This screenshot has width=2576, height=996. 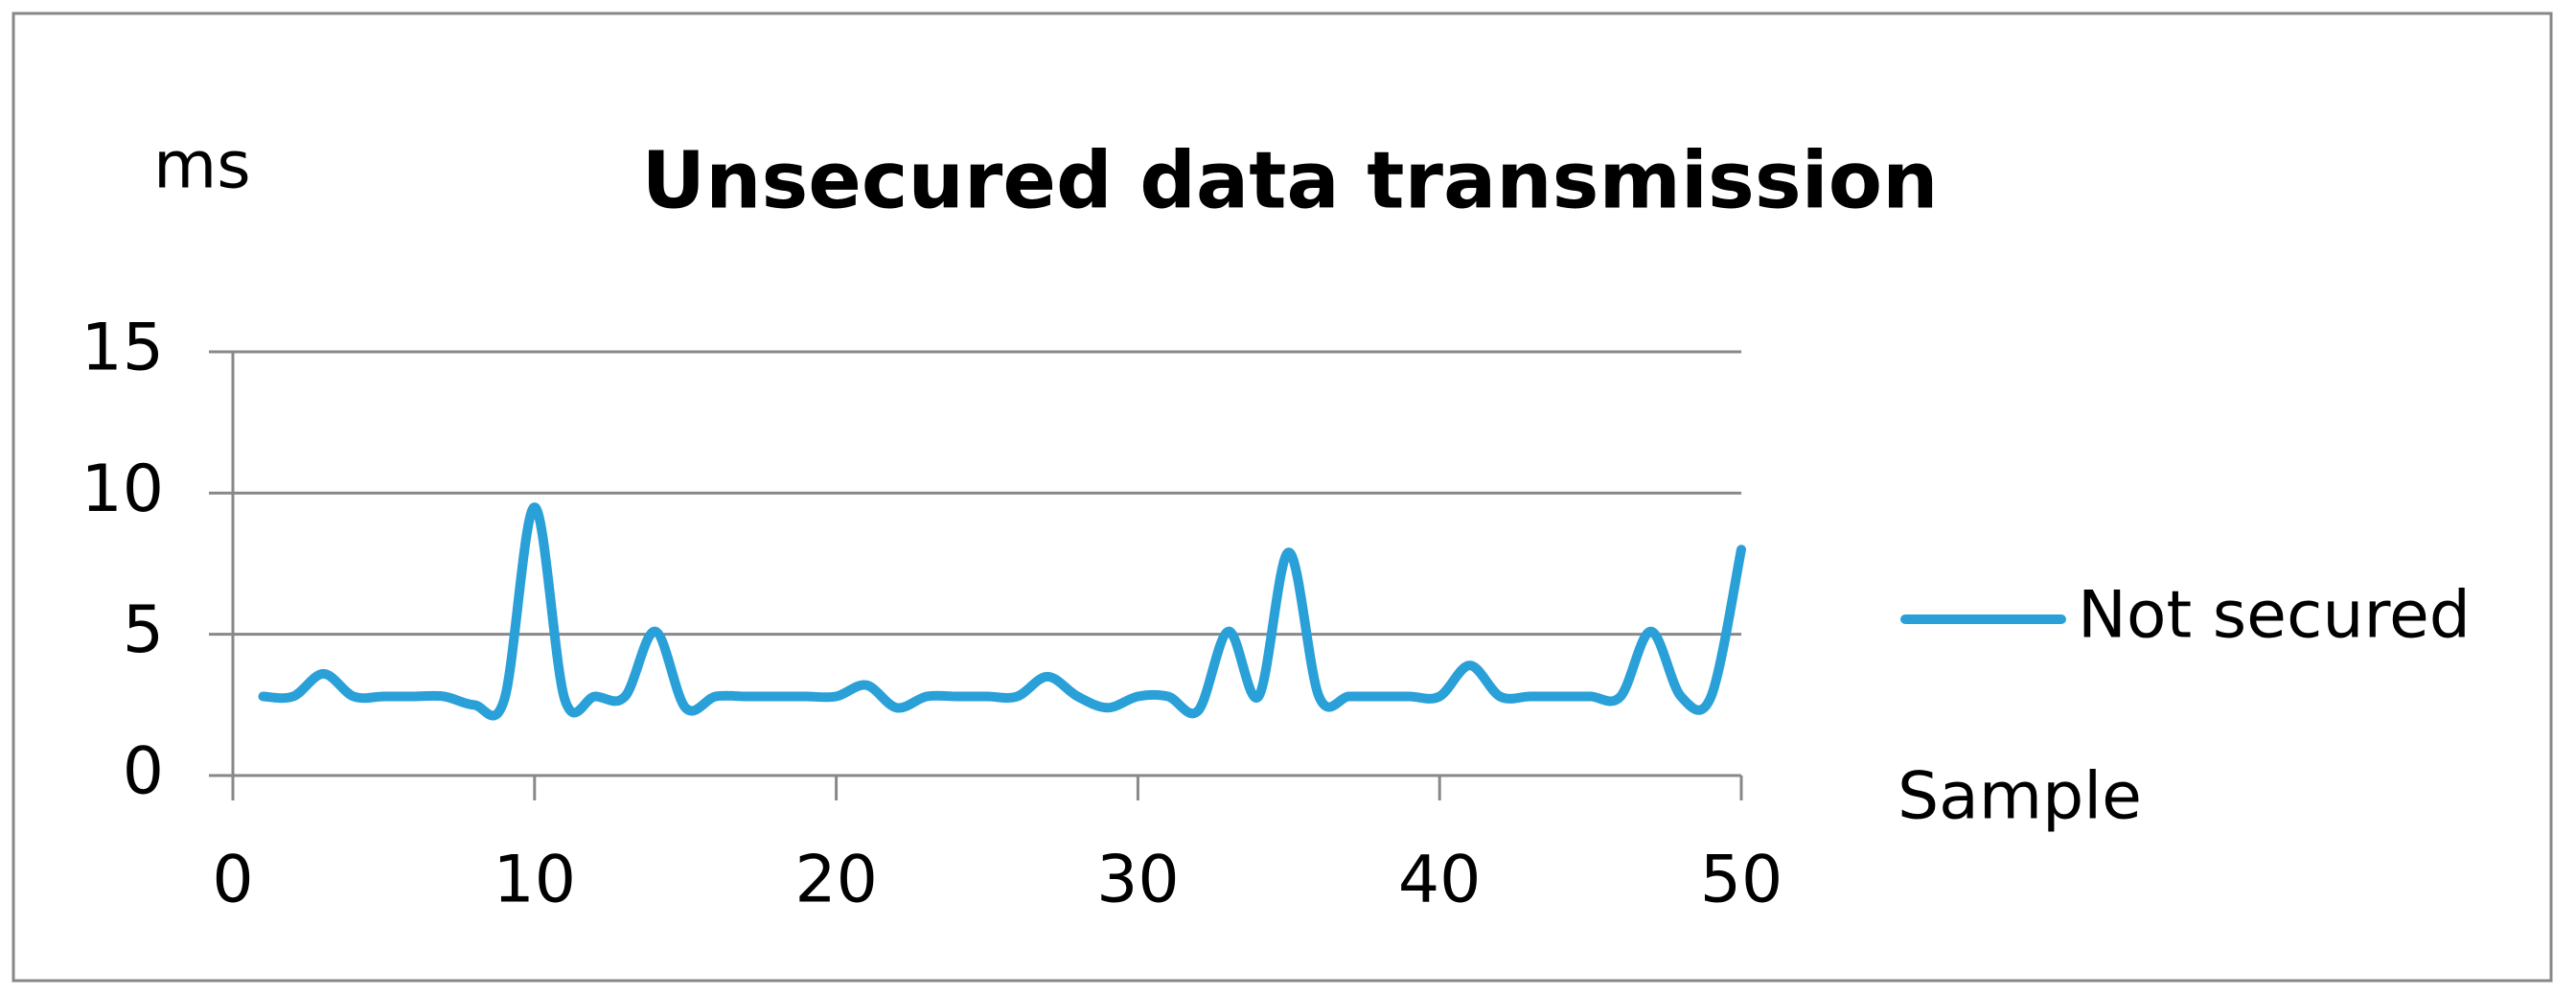 What do you see at coordinates (535, 881) in the screenshot?
I see `x-tick-label: 10` at bounding box center [535, 881].